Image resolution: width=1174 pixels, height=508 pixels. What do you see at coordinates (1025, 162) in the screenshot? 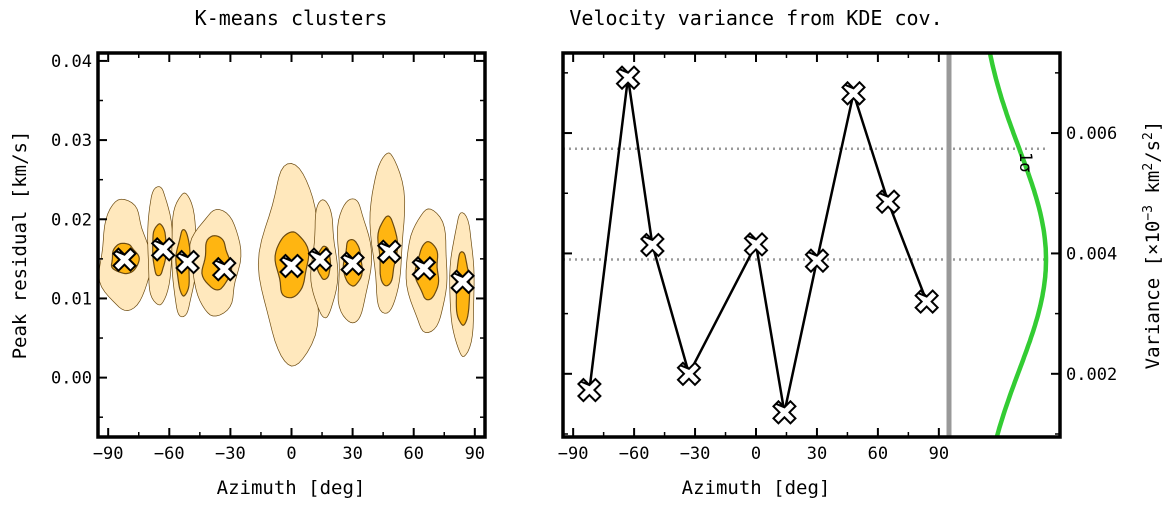
I see `sigma-label: 1σ` at bounding box center [1025, 162].